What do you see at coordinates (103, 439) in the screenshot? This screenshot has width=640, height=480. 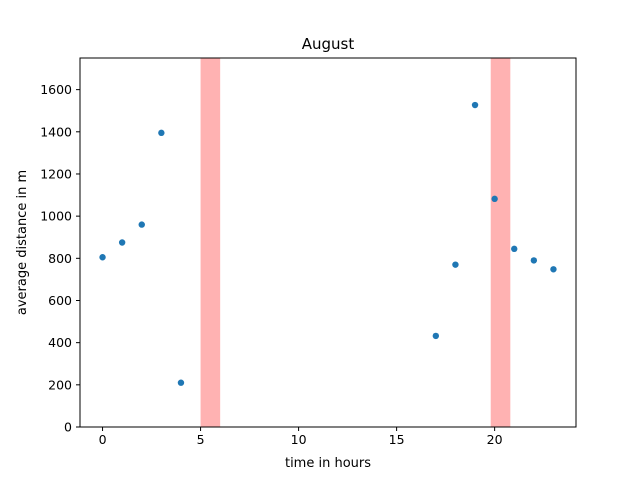 I see `x-tick-label: 0` at bounding box center [103, 439].